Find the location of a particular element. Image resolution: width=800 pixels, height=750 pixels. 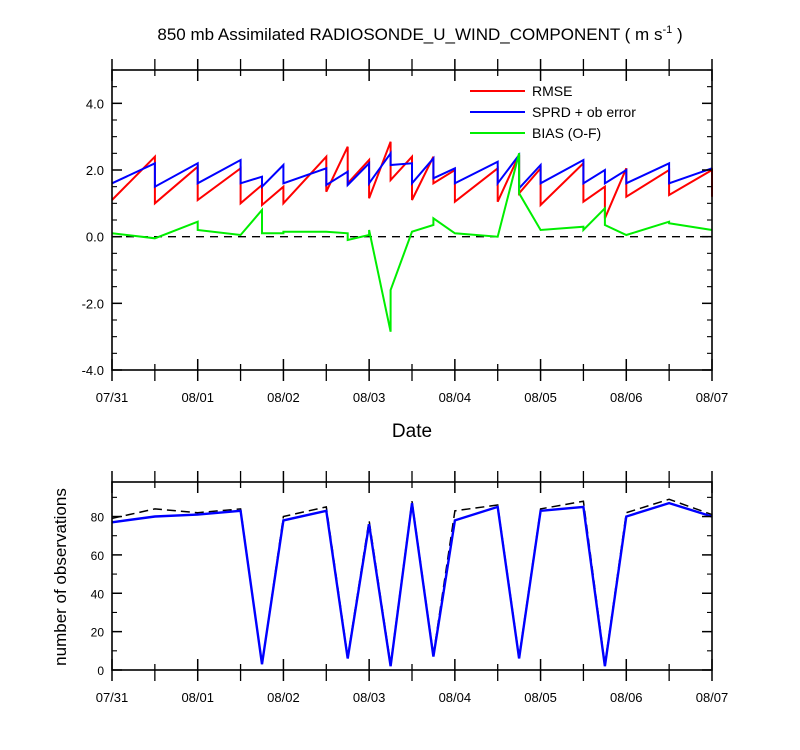

y-tick-label: 80 is located at coordinates (98, 518).